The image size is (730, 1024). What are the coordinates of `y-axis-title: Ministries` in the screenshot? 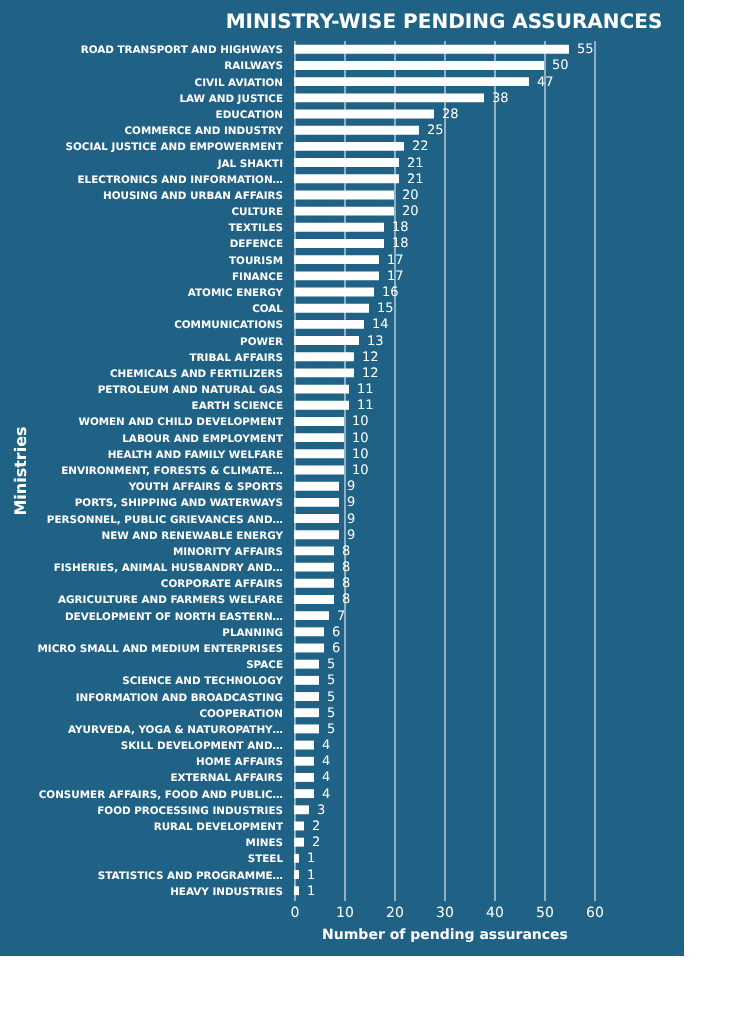 It's located at (20, 470).